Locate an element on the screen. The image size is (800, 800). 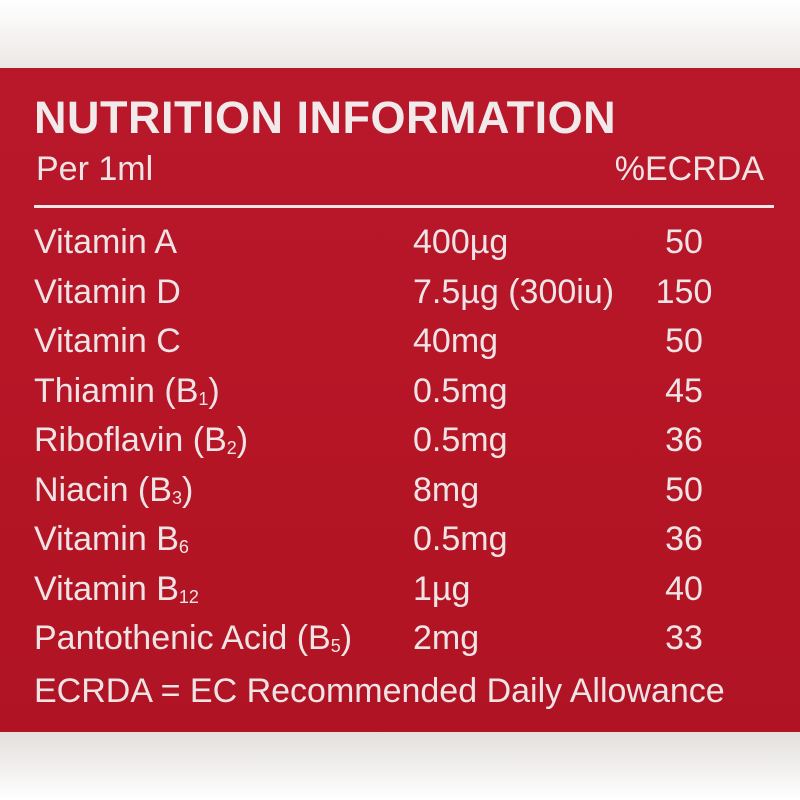
nutrient-row: Vitamin A 400µg 50 is located at coordinates (400, 243).